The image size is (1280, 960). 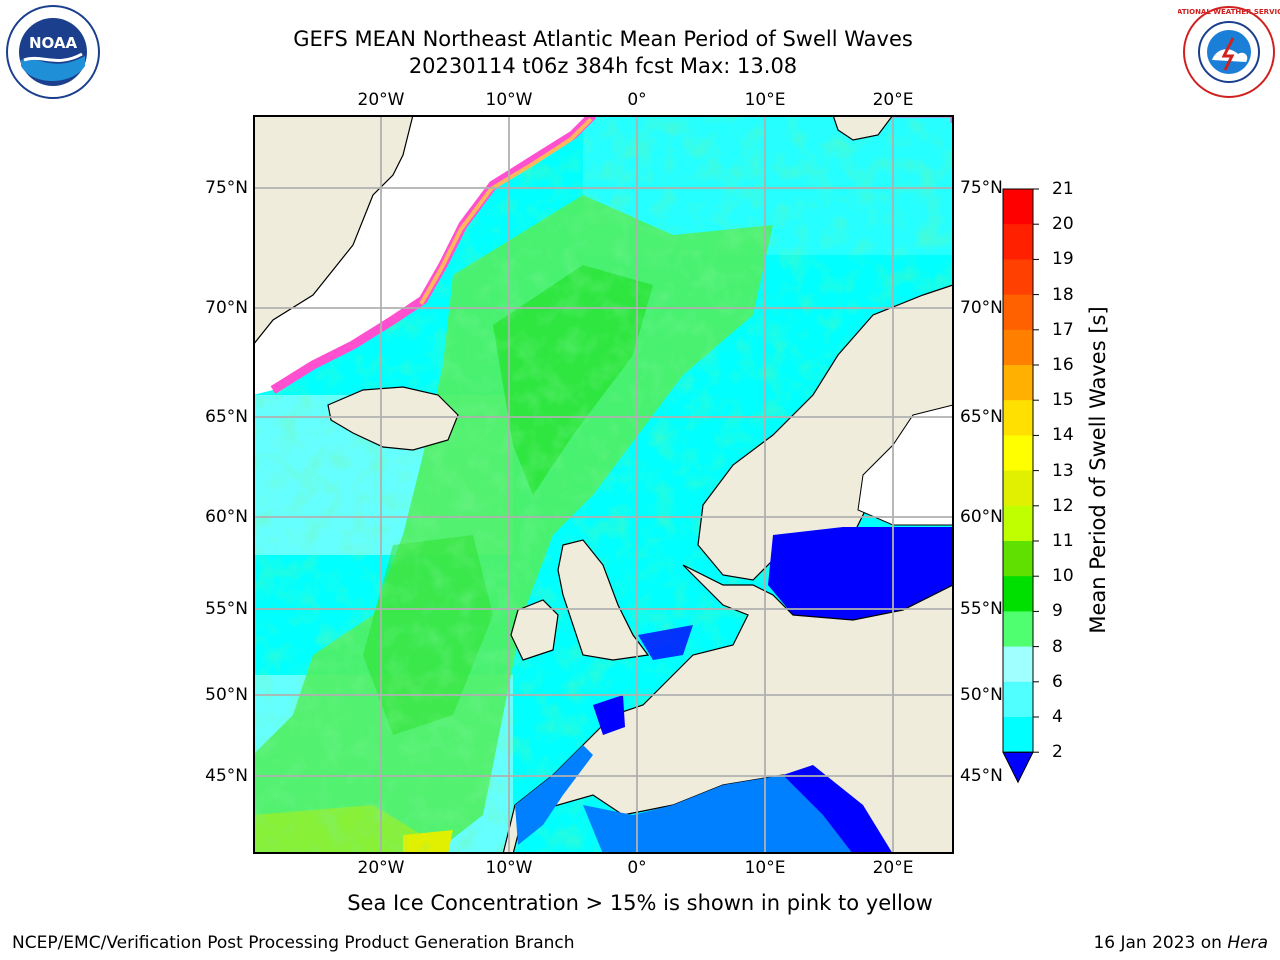 I want to click on colorbar-tick-label: 4, so click(x=1057, y=717).